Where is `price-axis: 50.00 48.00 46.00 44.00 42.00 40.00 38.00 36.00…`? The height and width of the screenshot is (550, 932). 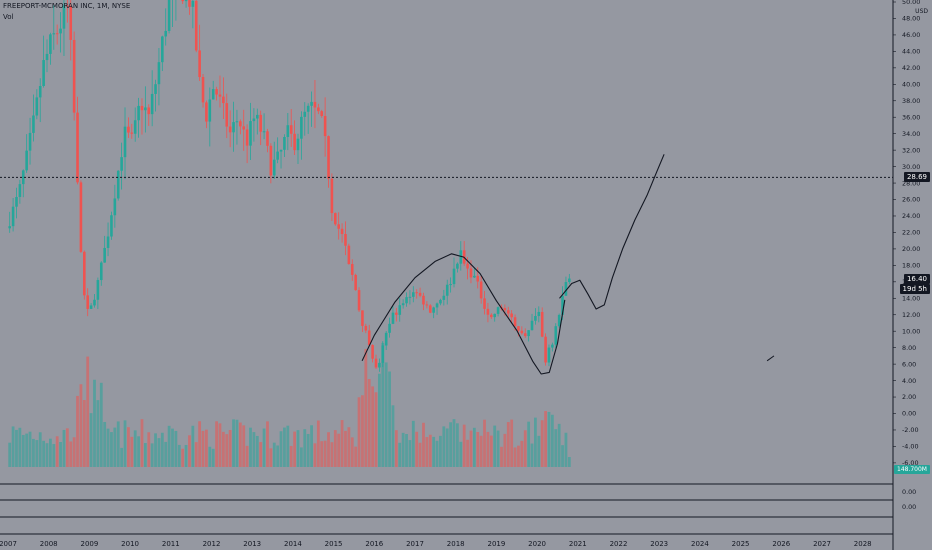 price-axis: 50.00 48.00 46.00 44.00 42.00 40.00 38.00 36.00… is located at coordinates (906, 233).